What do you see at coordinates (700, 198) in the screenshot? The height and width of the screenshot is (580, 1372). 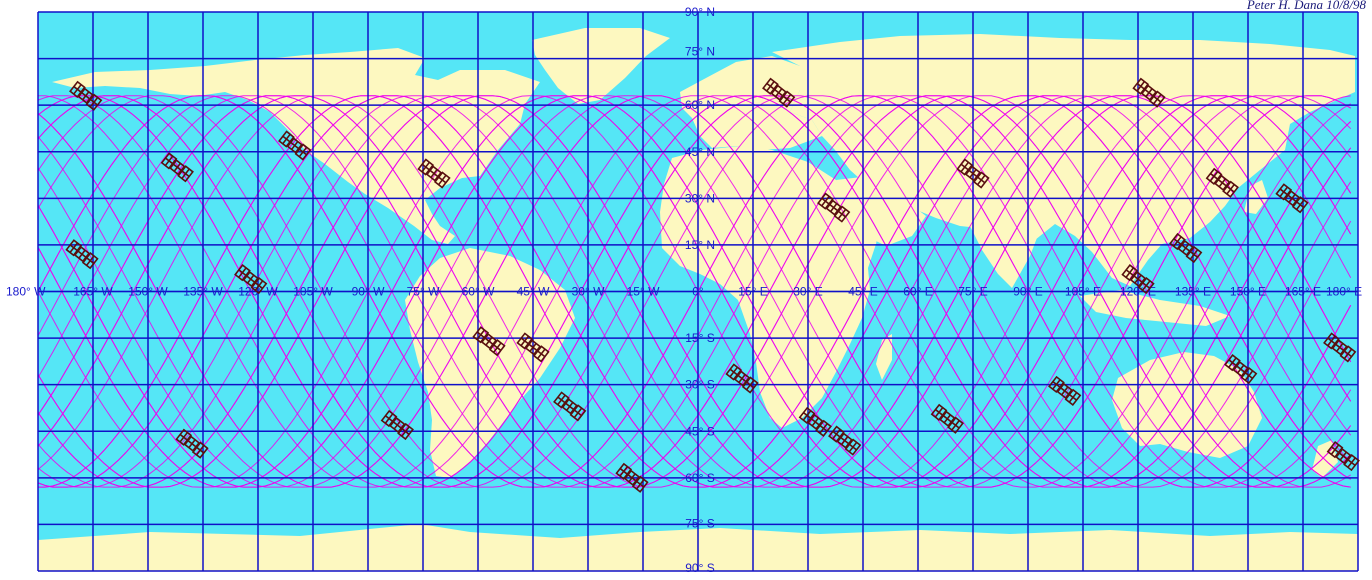 I see `latitude-label: 30° N` at bounding box center [700, 198].